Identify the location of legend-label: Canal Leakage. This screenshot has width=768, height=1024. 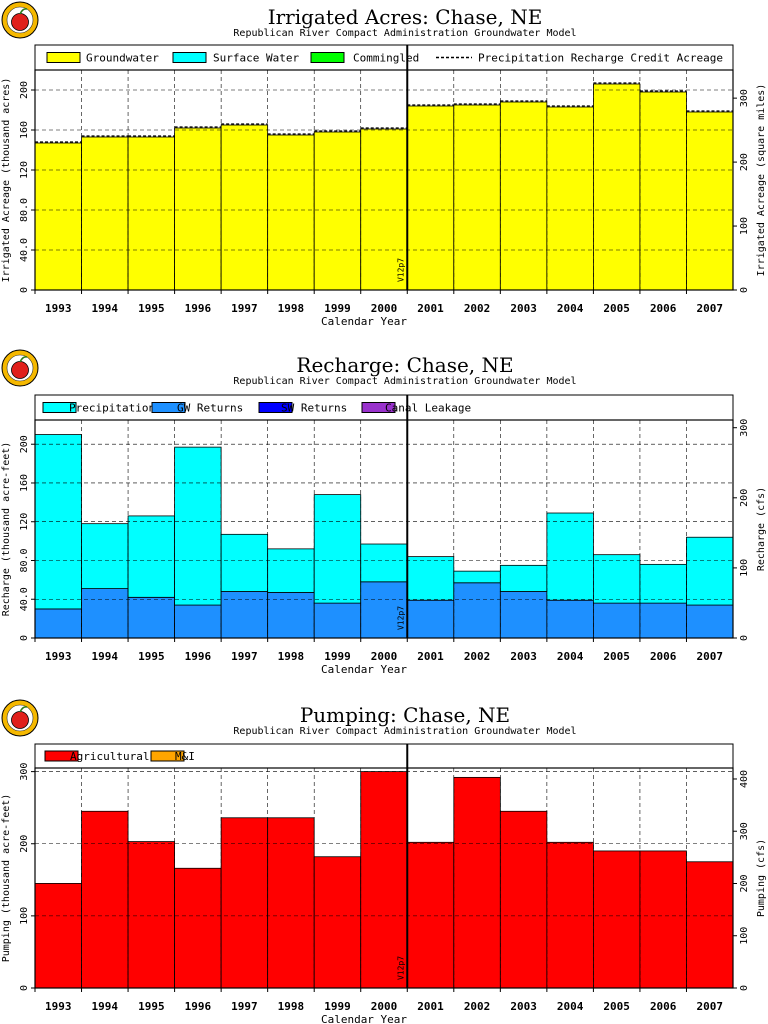
(428, 408).